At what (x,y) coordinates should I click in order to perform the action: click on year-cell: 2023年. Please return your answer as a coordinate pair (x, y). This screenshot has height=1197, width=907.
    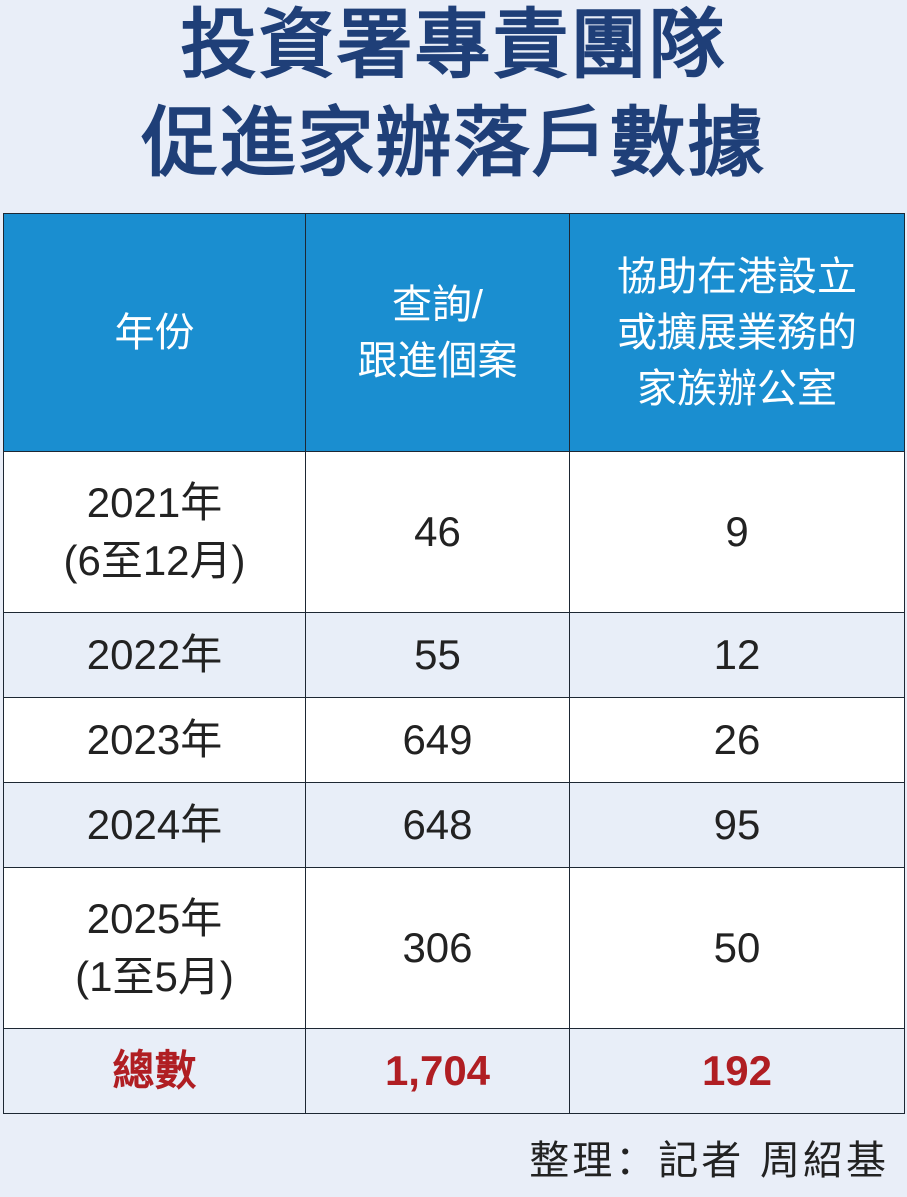
    Looking at the image, I should click on (154, 740).